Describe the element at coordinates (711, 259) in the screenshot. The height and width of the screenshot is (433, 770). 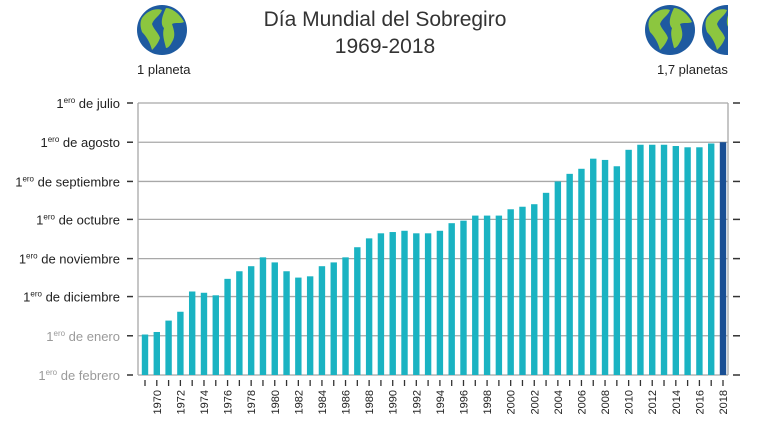
I see `bar-2017` at that location.